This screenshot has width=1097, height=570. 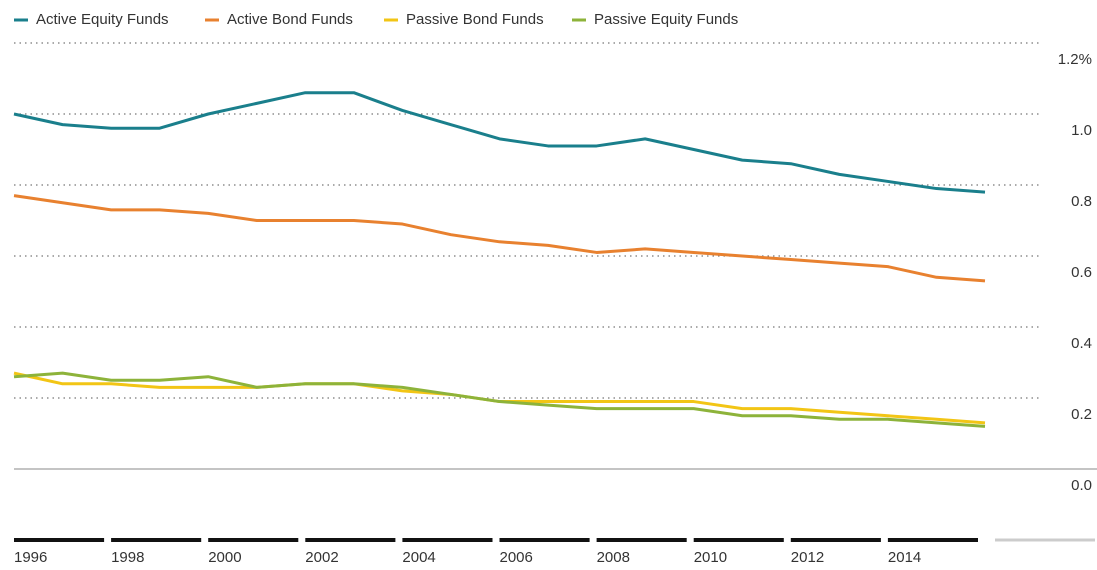 What do you see at coordinates (30, 557) in the screenshot?
I see `x-tick-label: 1996` at bounding box center [30, 557].